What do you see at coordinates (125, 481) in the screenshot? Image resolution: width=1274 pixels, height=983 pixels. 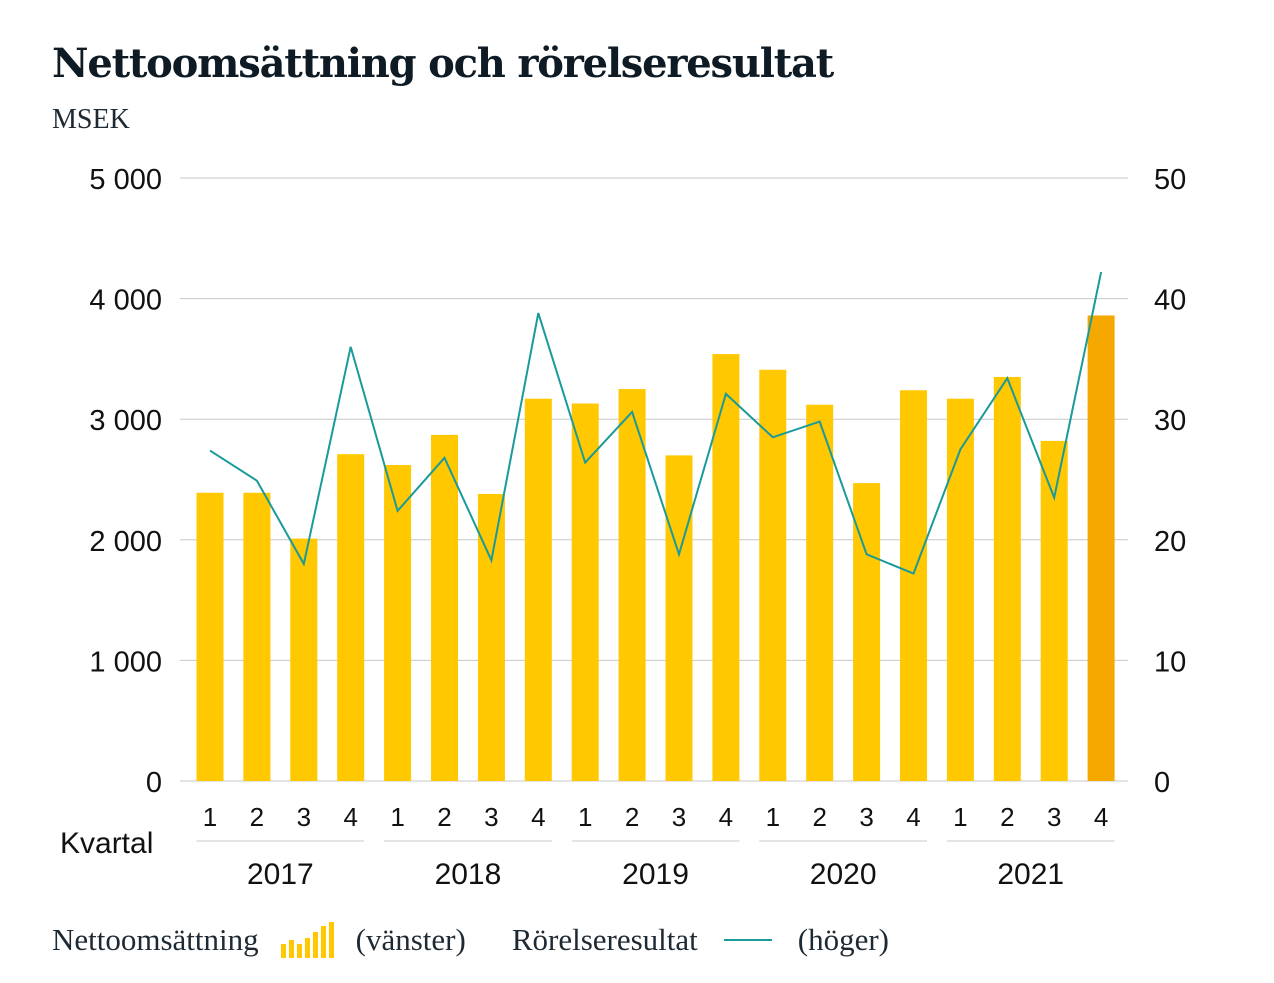 I see `left-axis-ticks: 0 1 000 2 000 3 000 4 000 5 000` at bounding box center [125, 481].